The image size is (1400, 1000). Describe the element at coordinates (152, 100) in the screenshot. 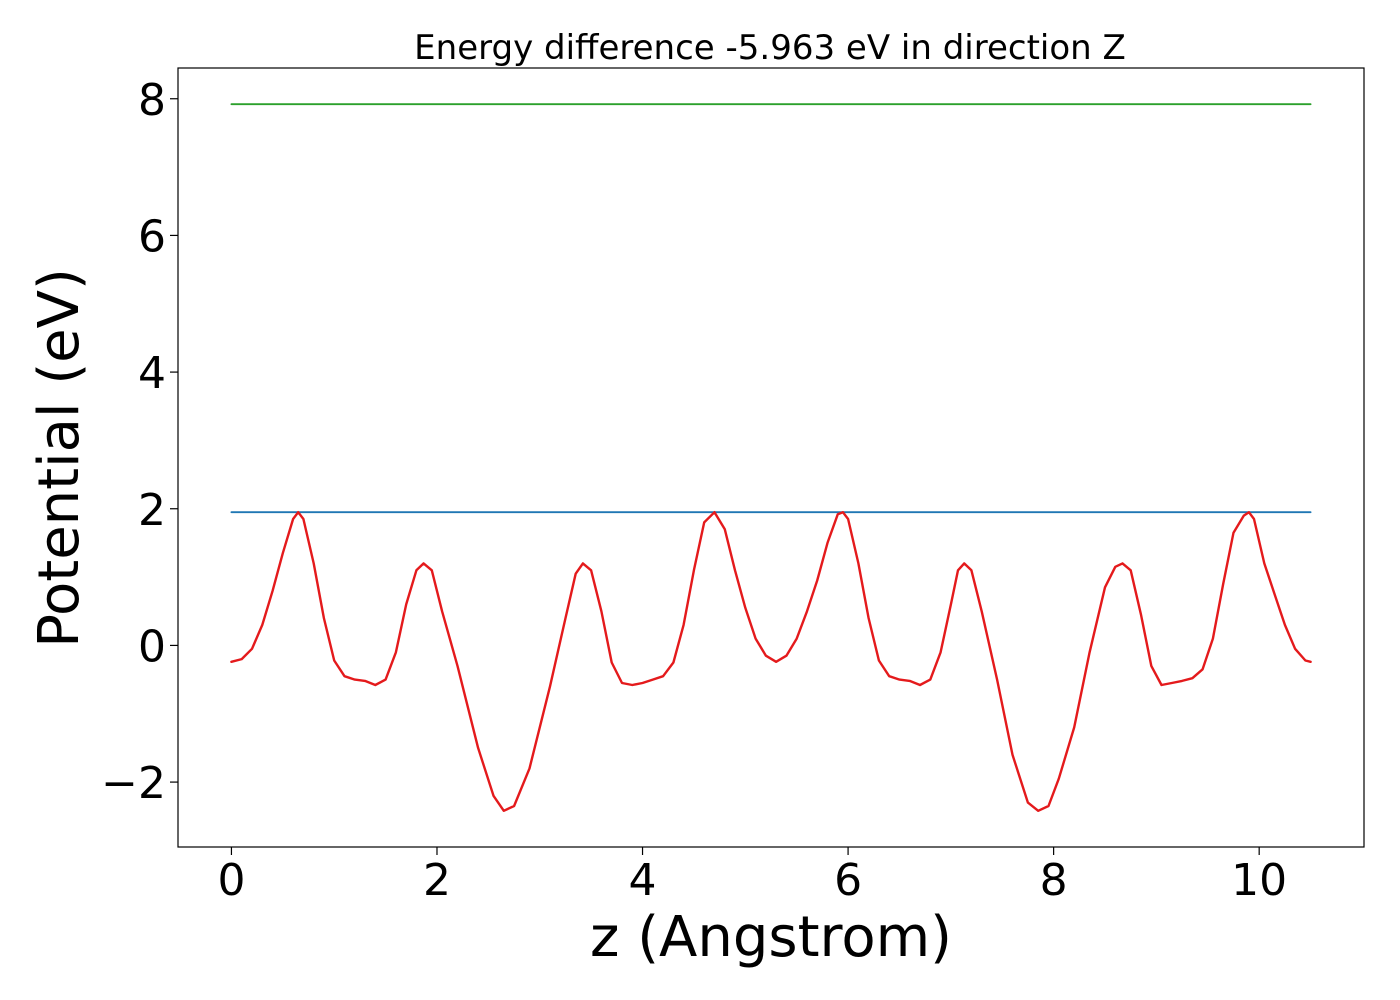

I see `y-tick-label: 8` at that location.